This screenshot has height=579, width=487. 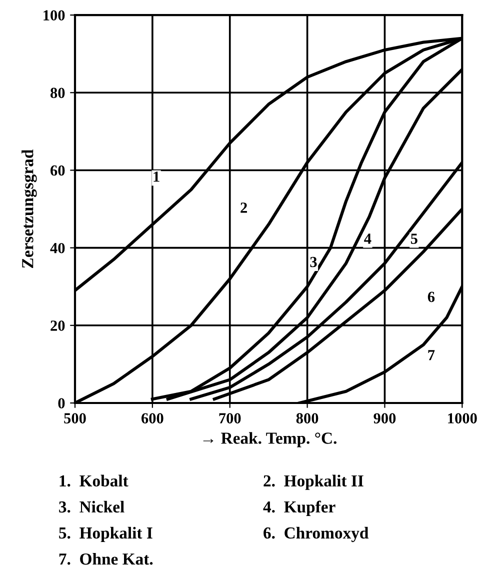 What do you see at coordinates (152, 418) in the screenshot?
I see `x-tick-label: 600` at bounding box center [152, 418].